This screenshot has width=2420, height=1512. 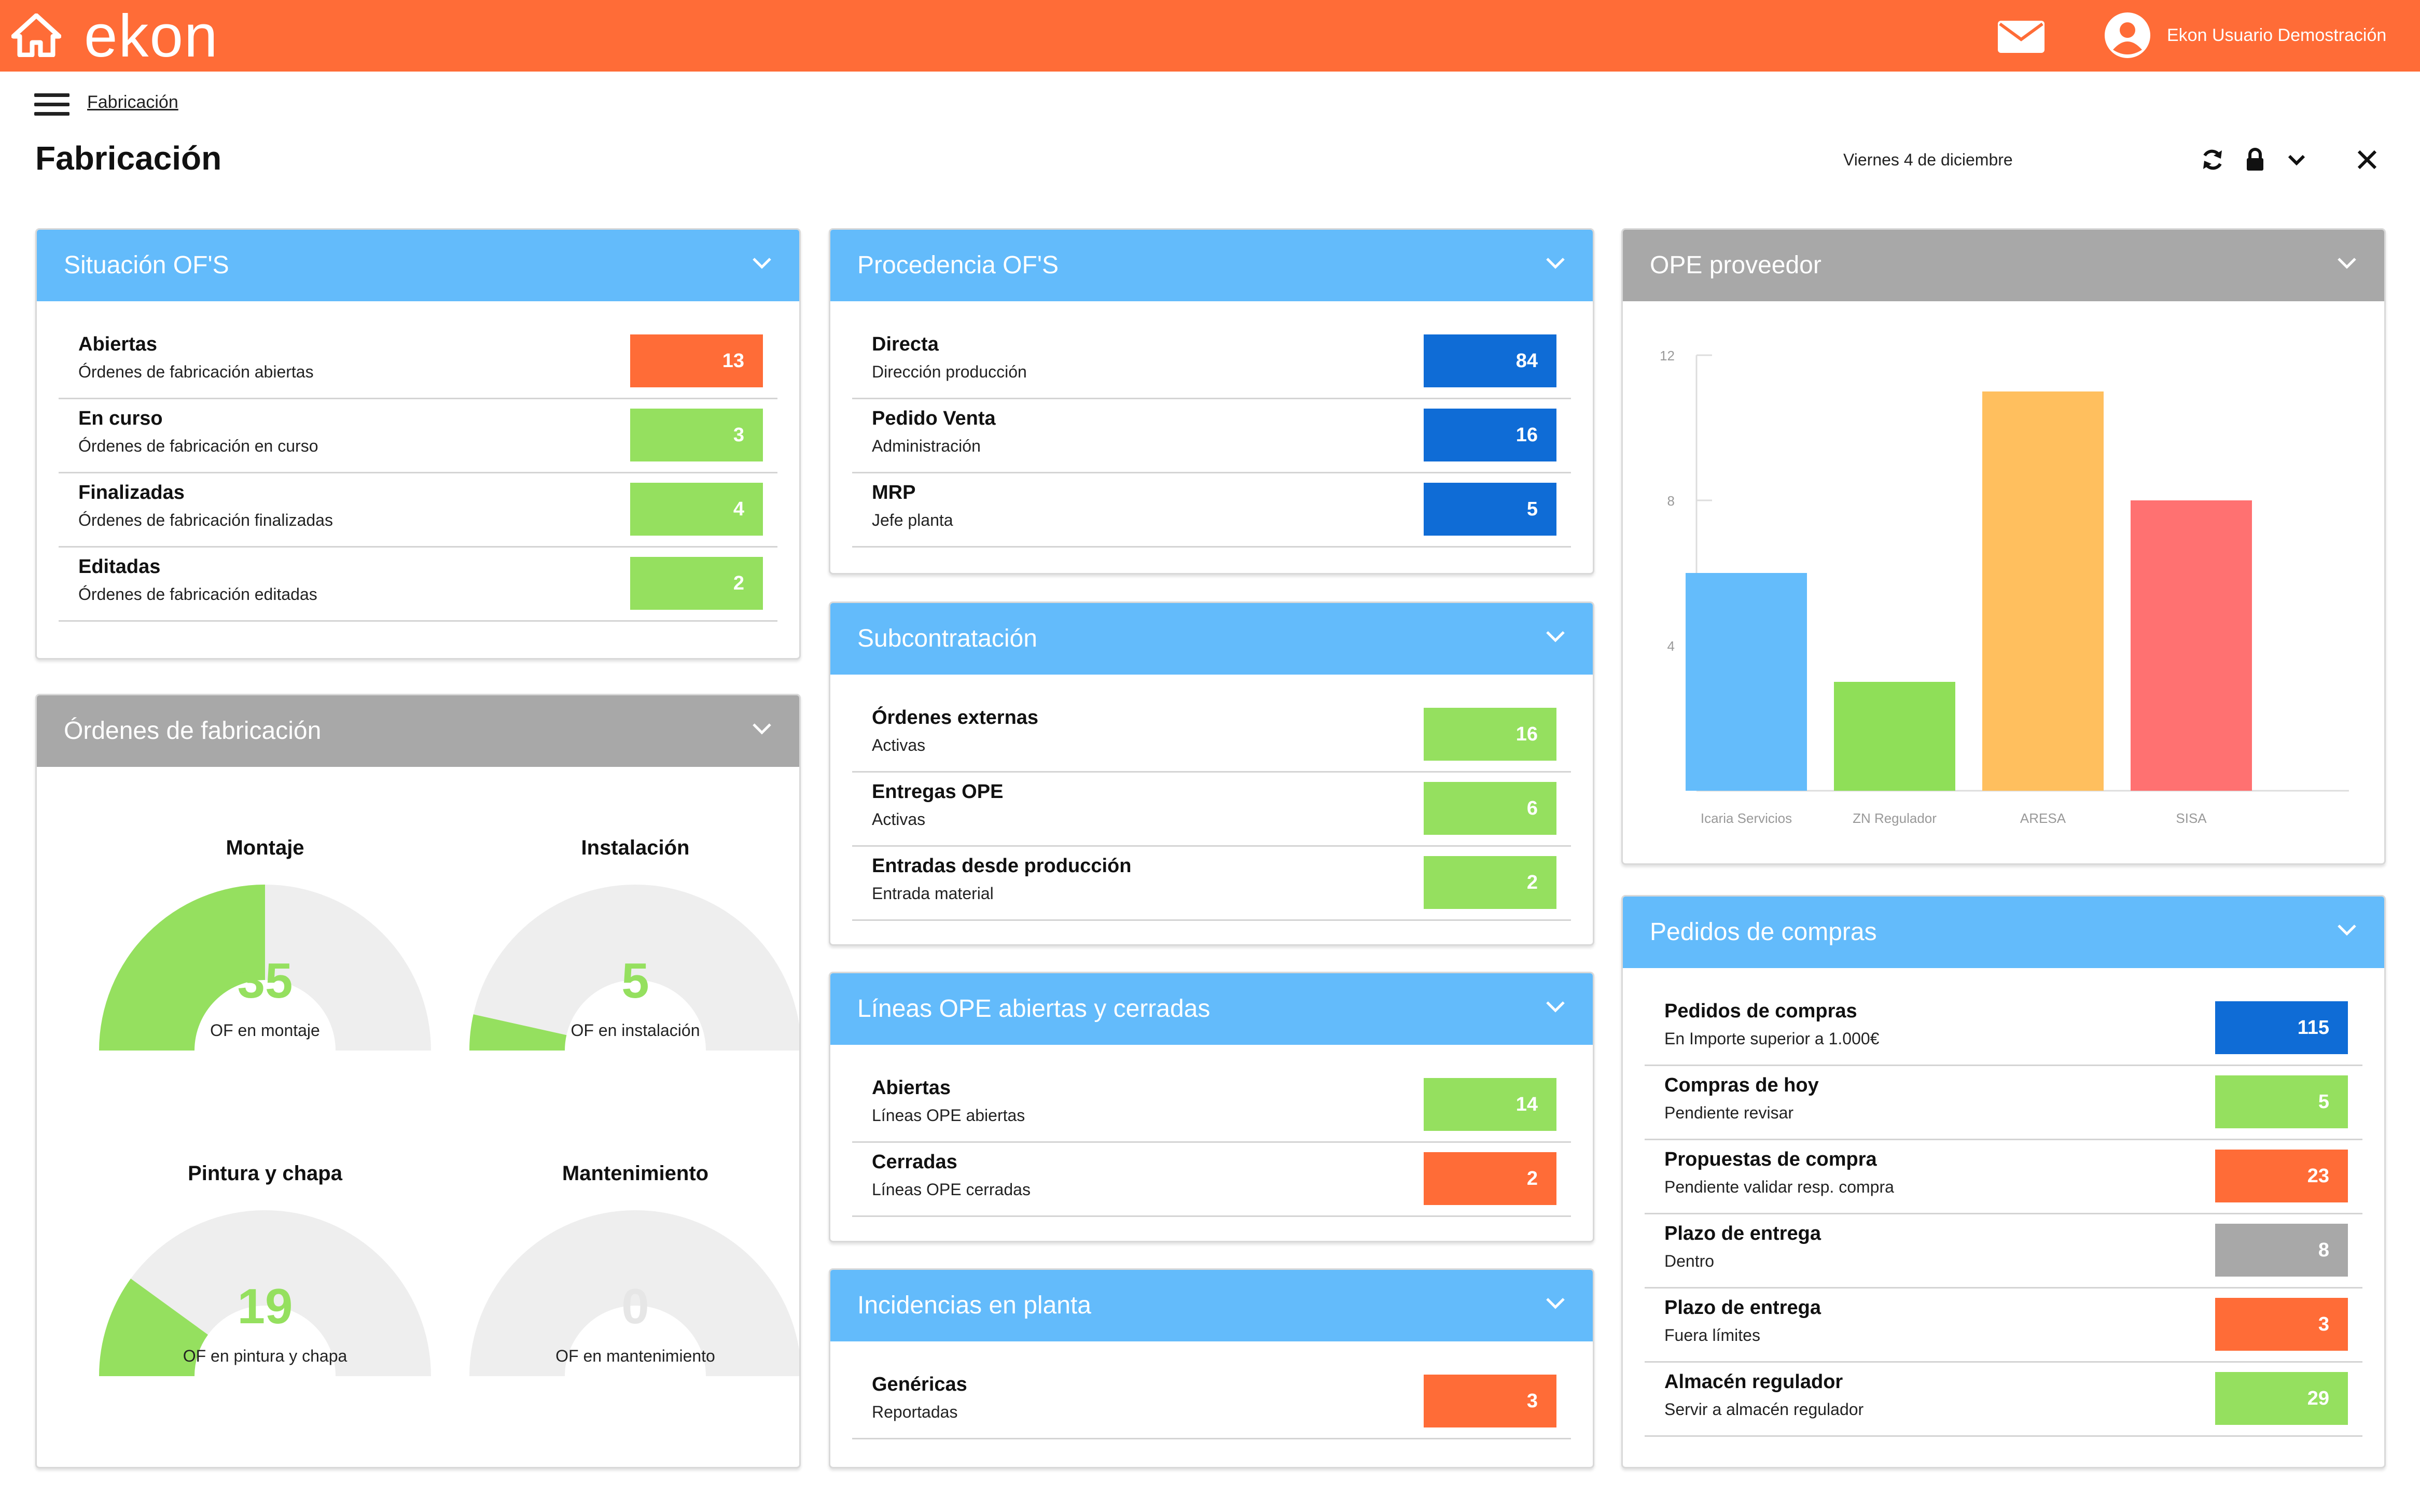 What do you see at coordinates (1671, 646) in the screenshot?
I see `y-tick-label: 4` at bounding box center [1671, 646].